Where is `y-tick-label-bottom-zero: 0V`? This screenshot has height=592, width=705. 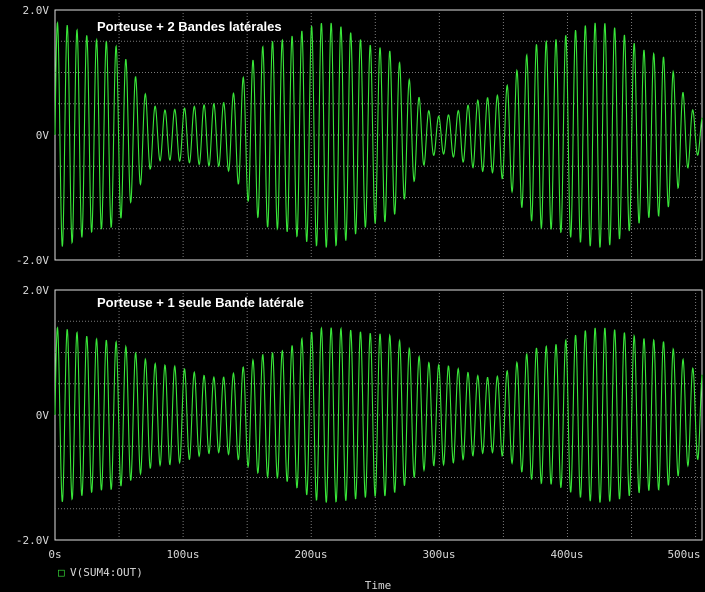
y-tick-label-bottom-zero: 0V is located at coordinates (43, 415).